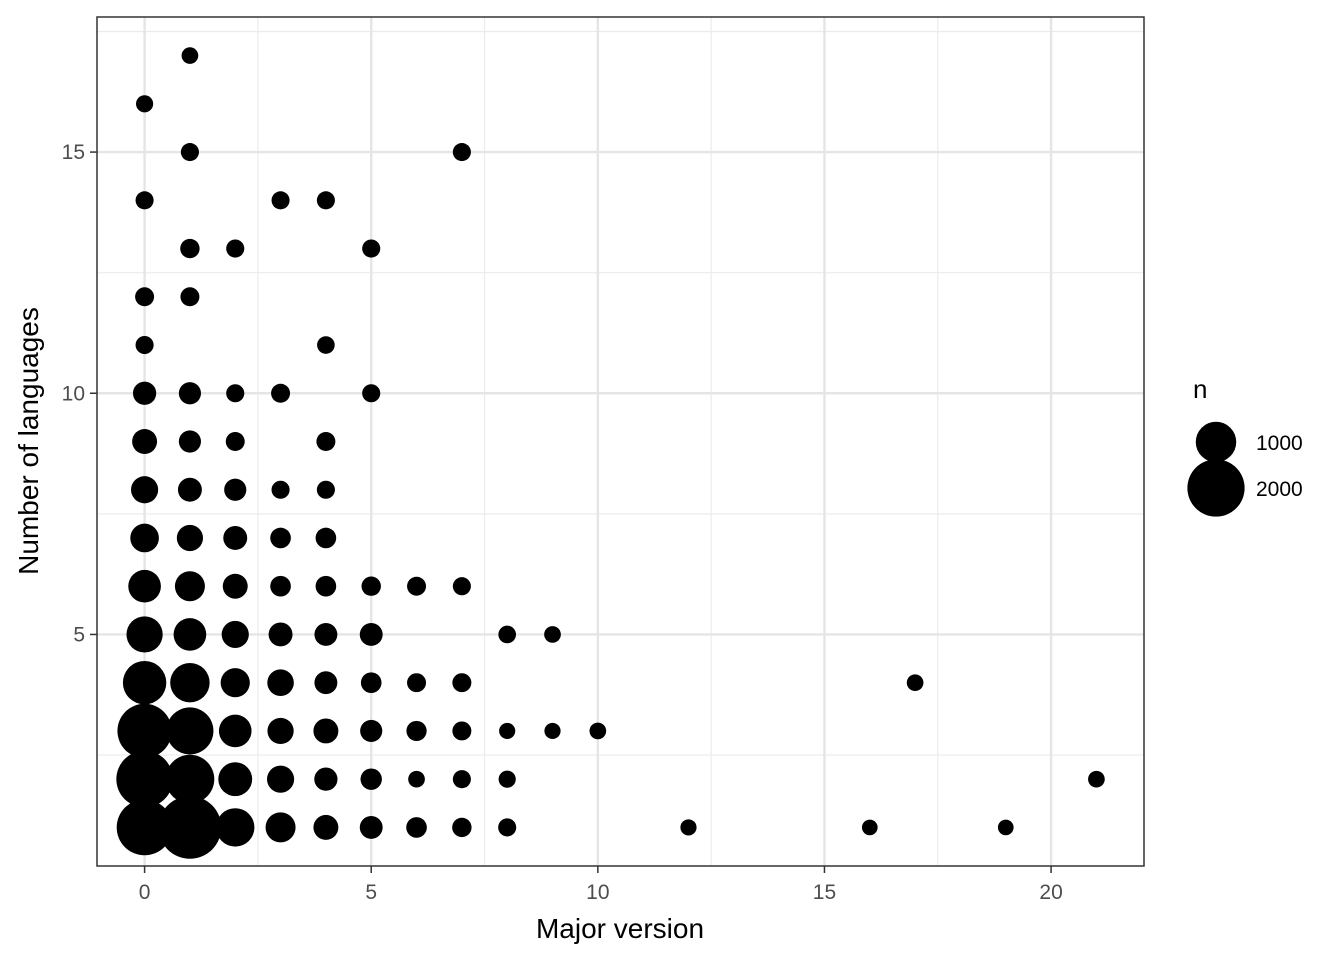 The width and height of the screenshot is (1344, 960). What do you see at coordinates (601, 885) in the screenshot?
I see `x-axis-ticks: 0 5 10 15 20` at bounding box center [601, 885].